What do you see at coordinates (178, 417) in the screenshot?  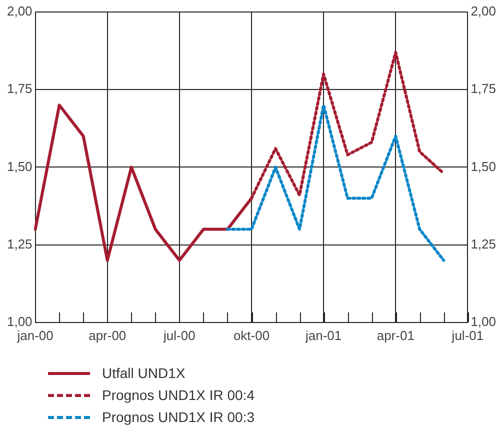 I see `legend-label: Prognos UND1X IR 00:3` at bounding box center [178, 417].